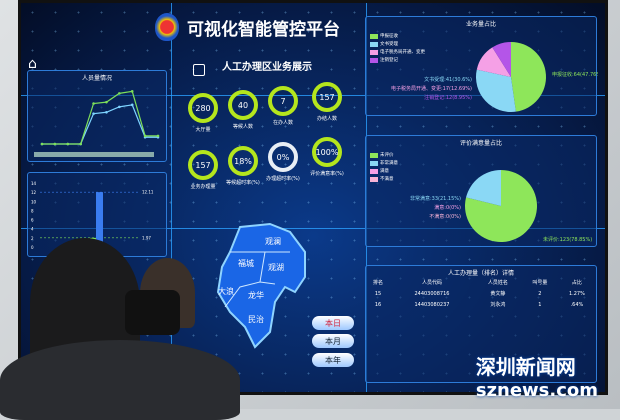  Describe the element at coordinates (389, 44) in the screenshot. I see `legend-label: 文书受理` at that location.